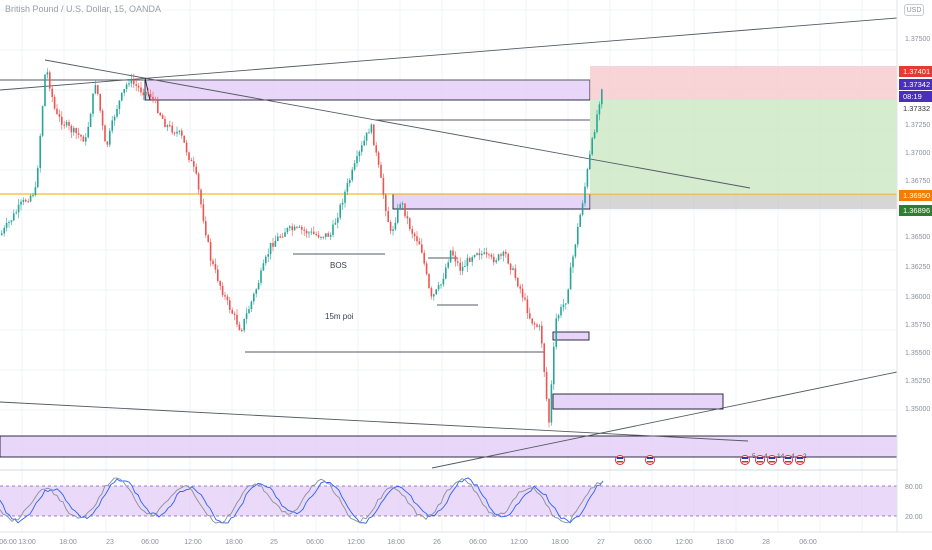 Image resolution: width=932 pixels, height=550 pixels. Describe the element at coordinates (711, 459) in the screenshot. I see `event-markers: 5 4 14 4 2` at that location.